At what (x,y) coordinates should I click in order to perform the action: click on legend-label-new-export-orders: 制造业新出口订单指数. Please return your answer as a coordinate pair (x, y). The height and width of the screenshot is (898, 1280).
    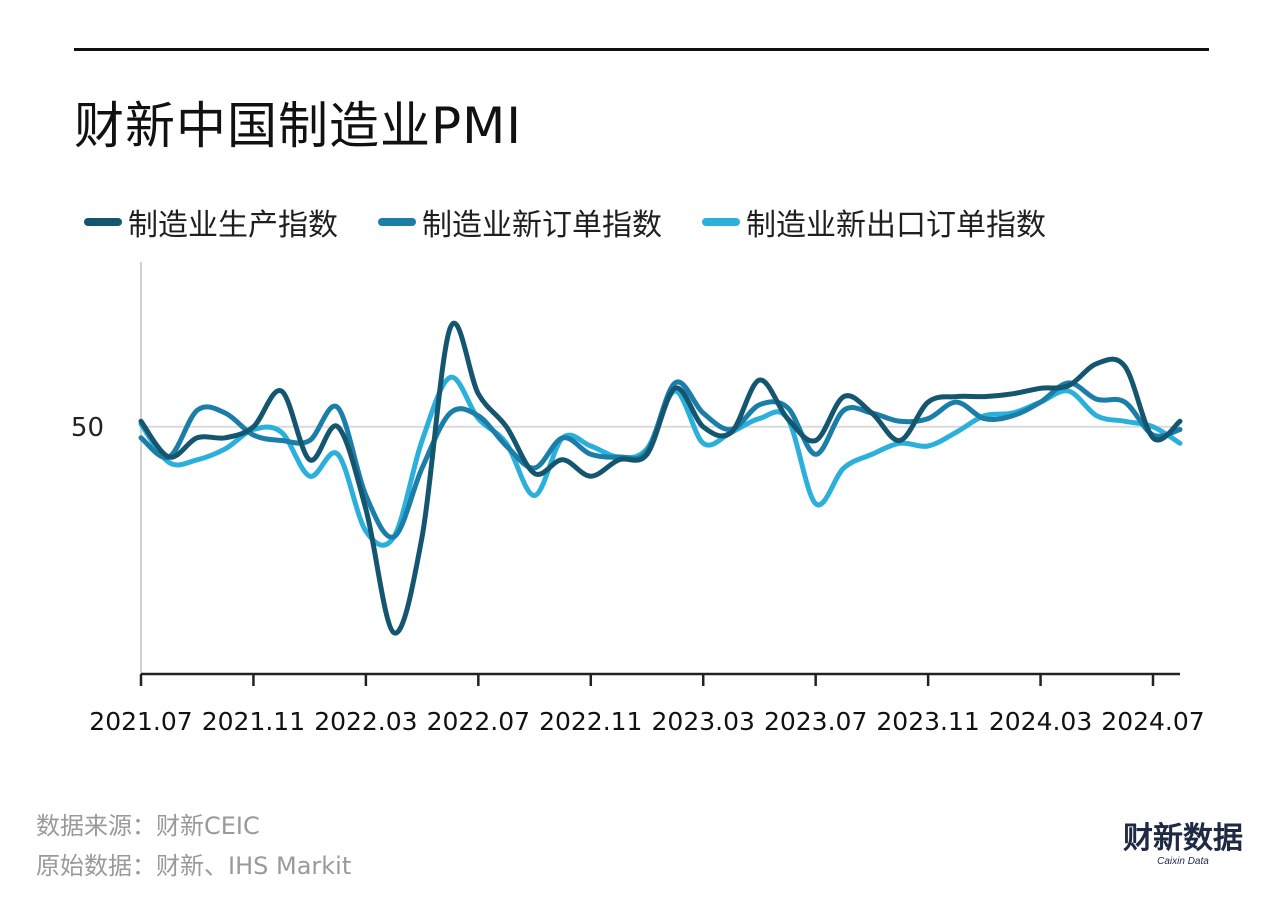
    Looking at the image, I should click on (896, 225).